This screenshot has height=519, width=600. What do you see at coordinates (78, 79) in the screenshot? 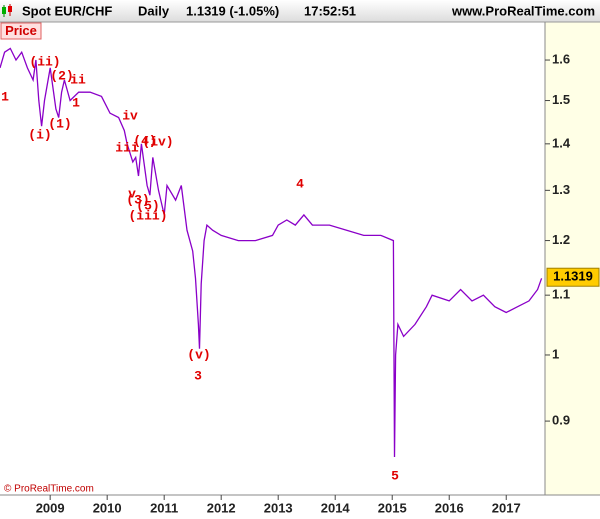
I see `wave-label: ii` at bounding box center [78, 79].